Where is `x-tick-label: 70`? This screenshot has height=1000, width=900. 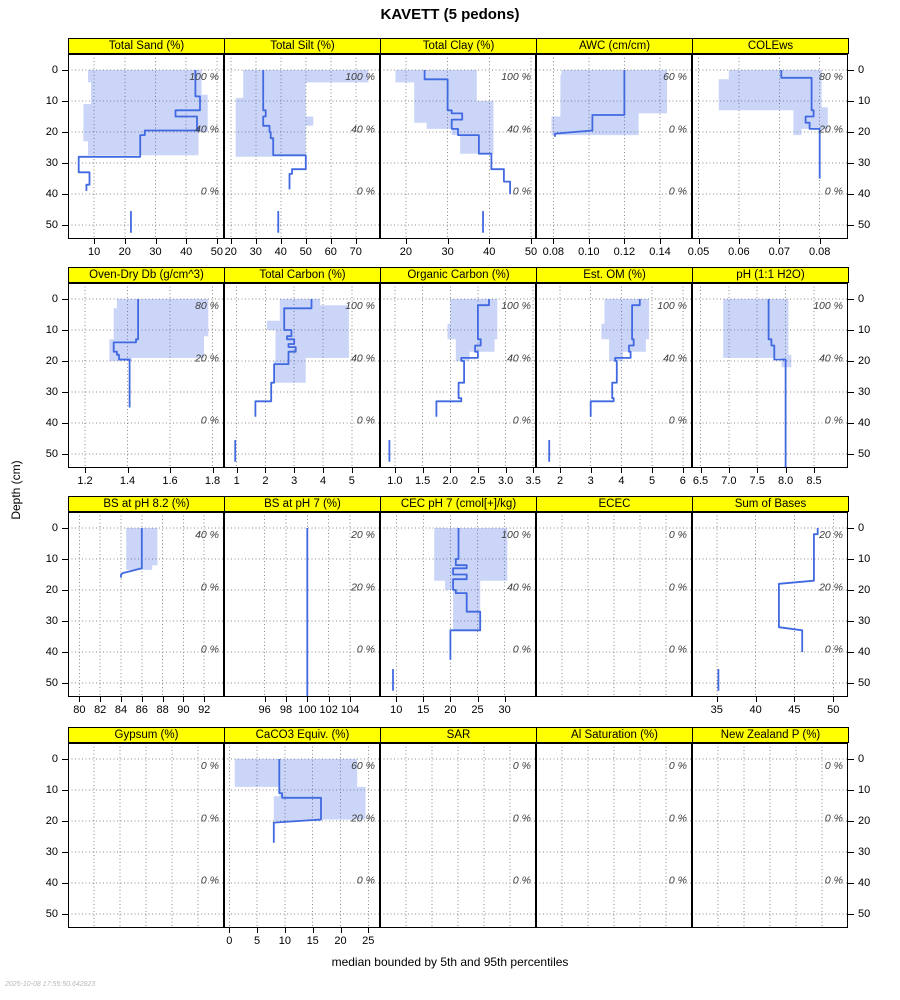 x-tick-label: 70 is located at coordinates (355, 252).